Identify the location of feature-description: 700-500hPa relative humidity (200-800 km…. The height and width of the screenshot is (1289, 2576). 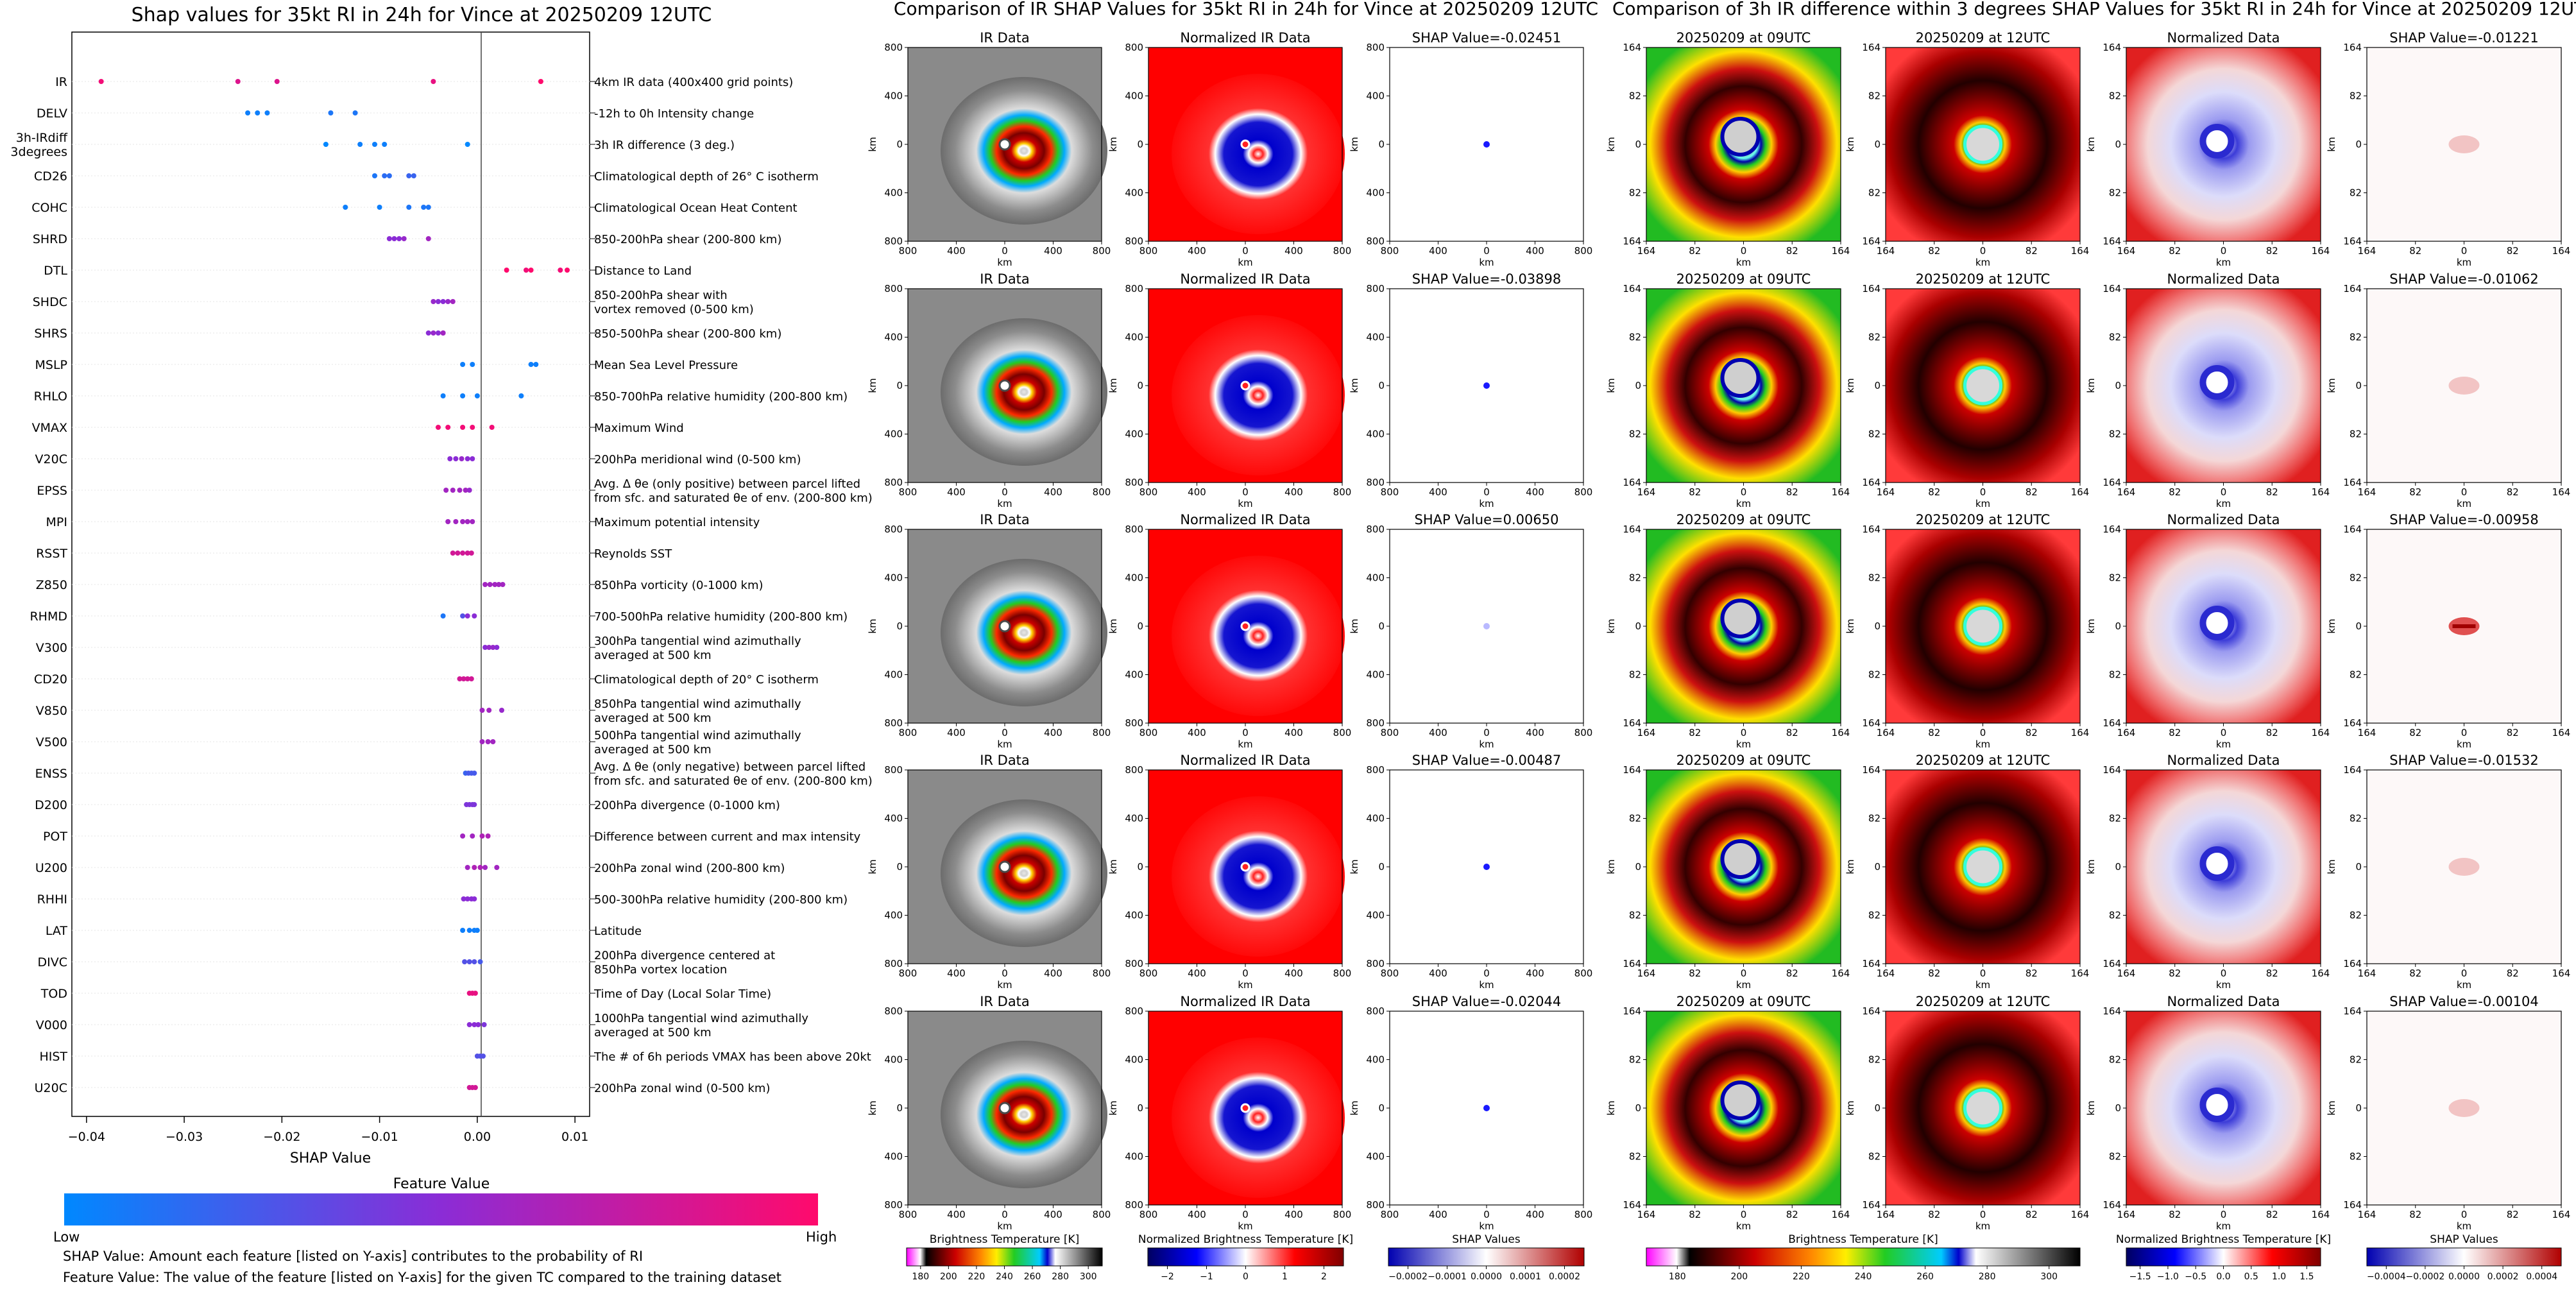
(721, 617).